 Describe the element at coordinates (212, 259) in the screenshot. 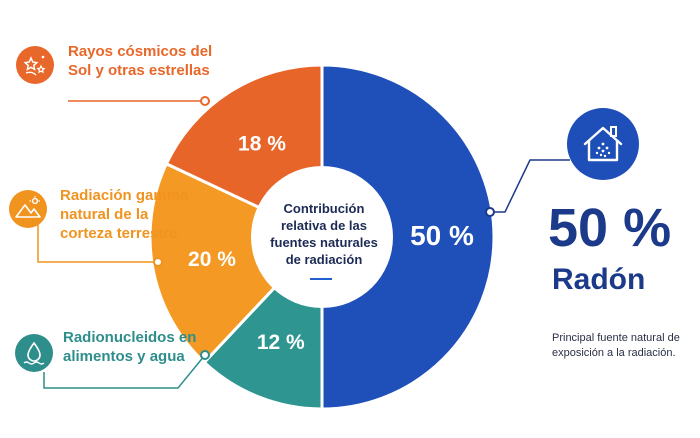

I see `pie-slice-label-2: 20 %` at that location.